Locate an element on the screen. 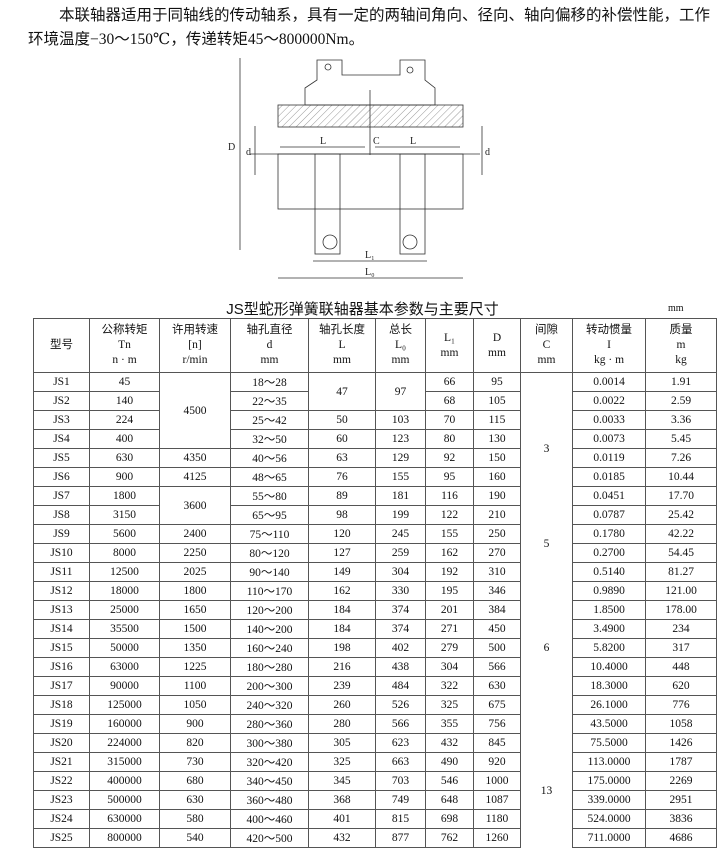 The height and width of the screenshot is (852, 725). column-header-line: kg · m is located at coordinates (609, 360).